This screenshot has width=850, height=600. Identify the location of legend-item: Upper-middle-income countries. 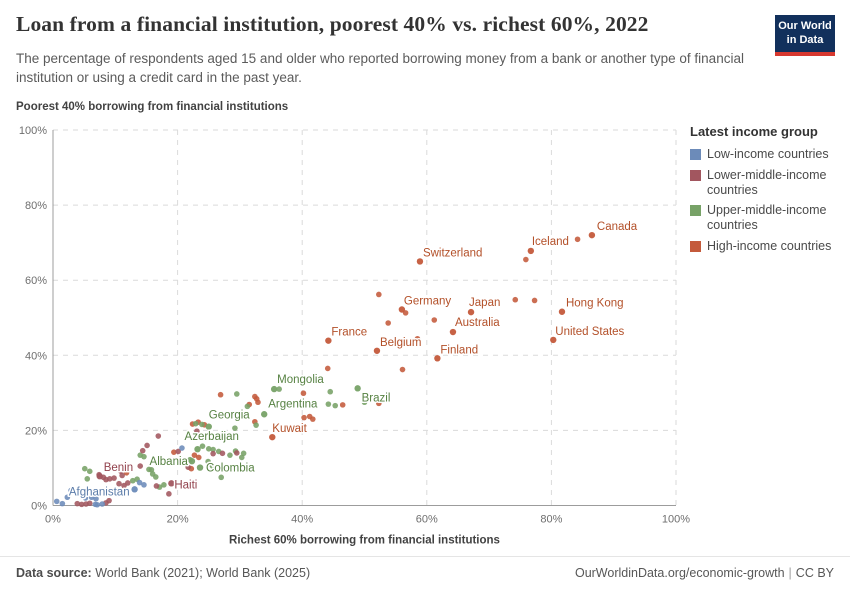
(769, 218).